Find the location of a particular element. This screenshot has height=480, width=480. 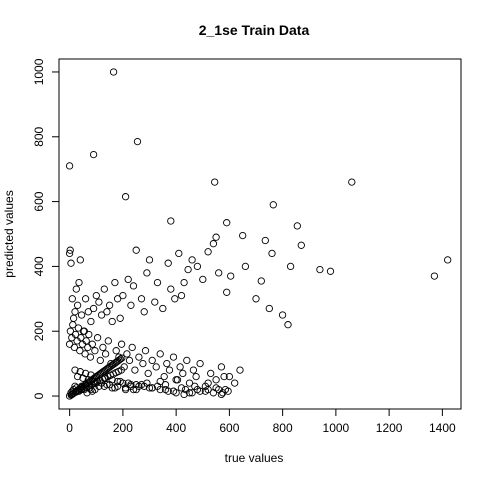

y-tick-label: 600 is located at coordinates (39, 201).